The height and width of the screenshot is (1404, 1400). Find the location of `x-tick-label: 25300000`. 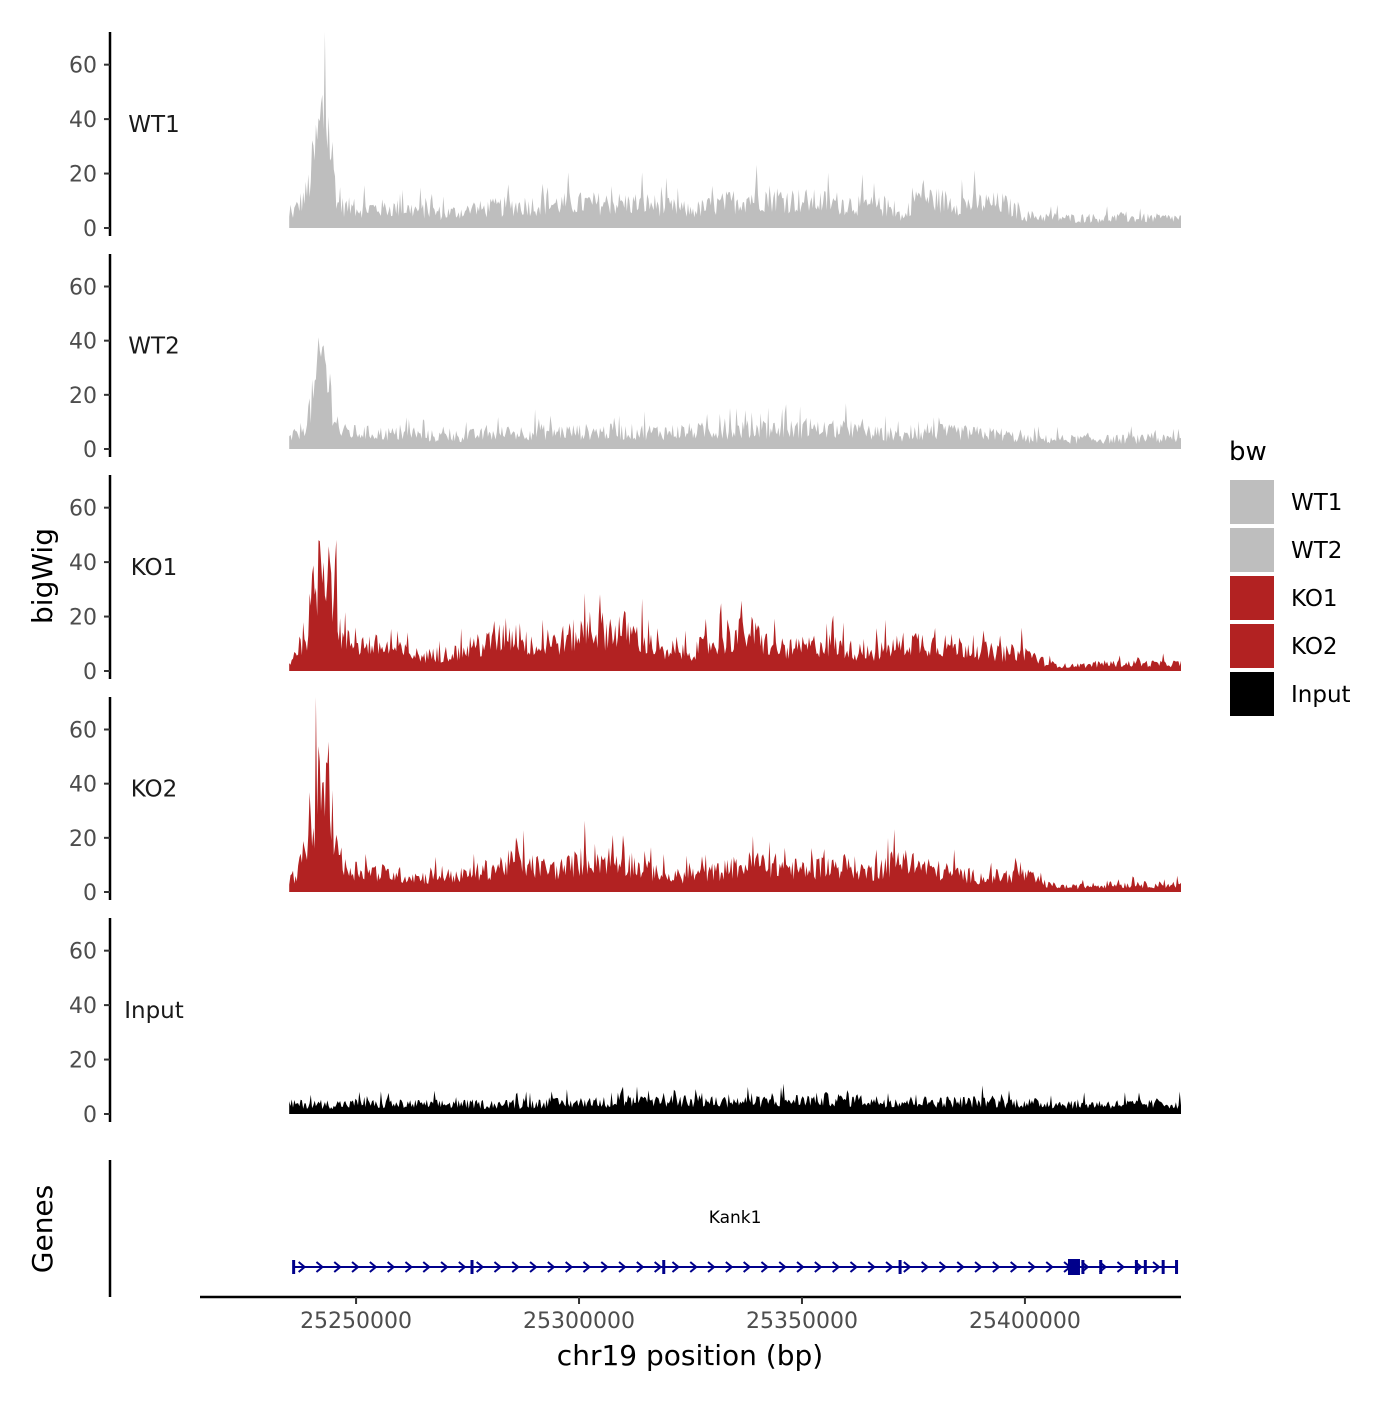

x-tick-label: 25300000 is located at coordinates (579, 1321).